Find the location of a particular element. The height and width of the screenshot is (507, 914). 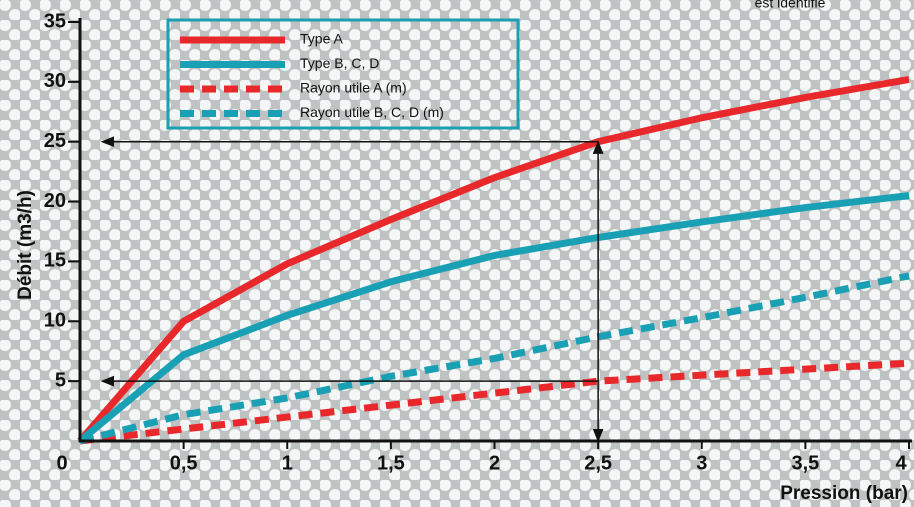

y-tick-label: 10 is located at coordinates (55, 321).